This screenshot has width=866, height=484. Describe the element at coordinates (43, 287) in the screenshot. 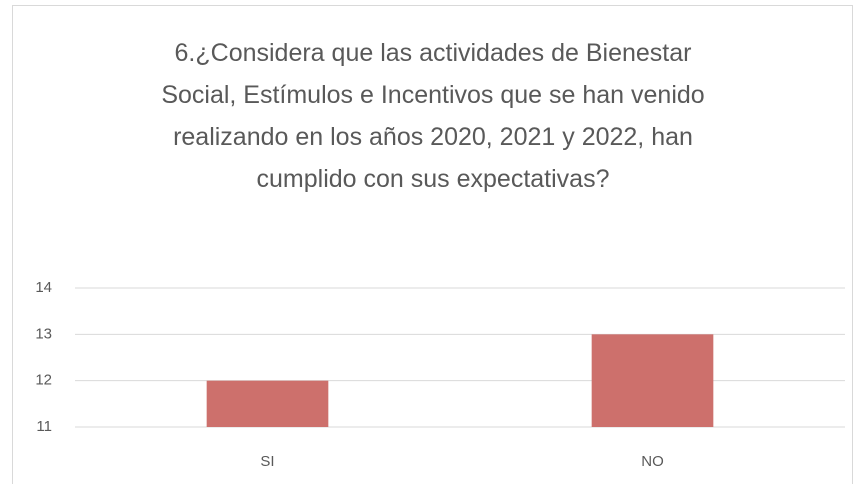

I see `y-tick-label: 14` at that location.